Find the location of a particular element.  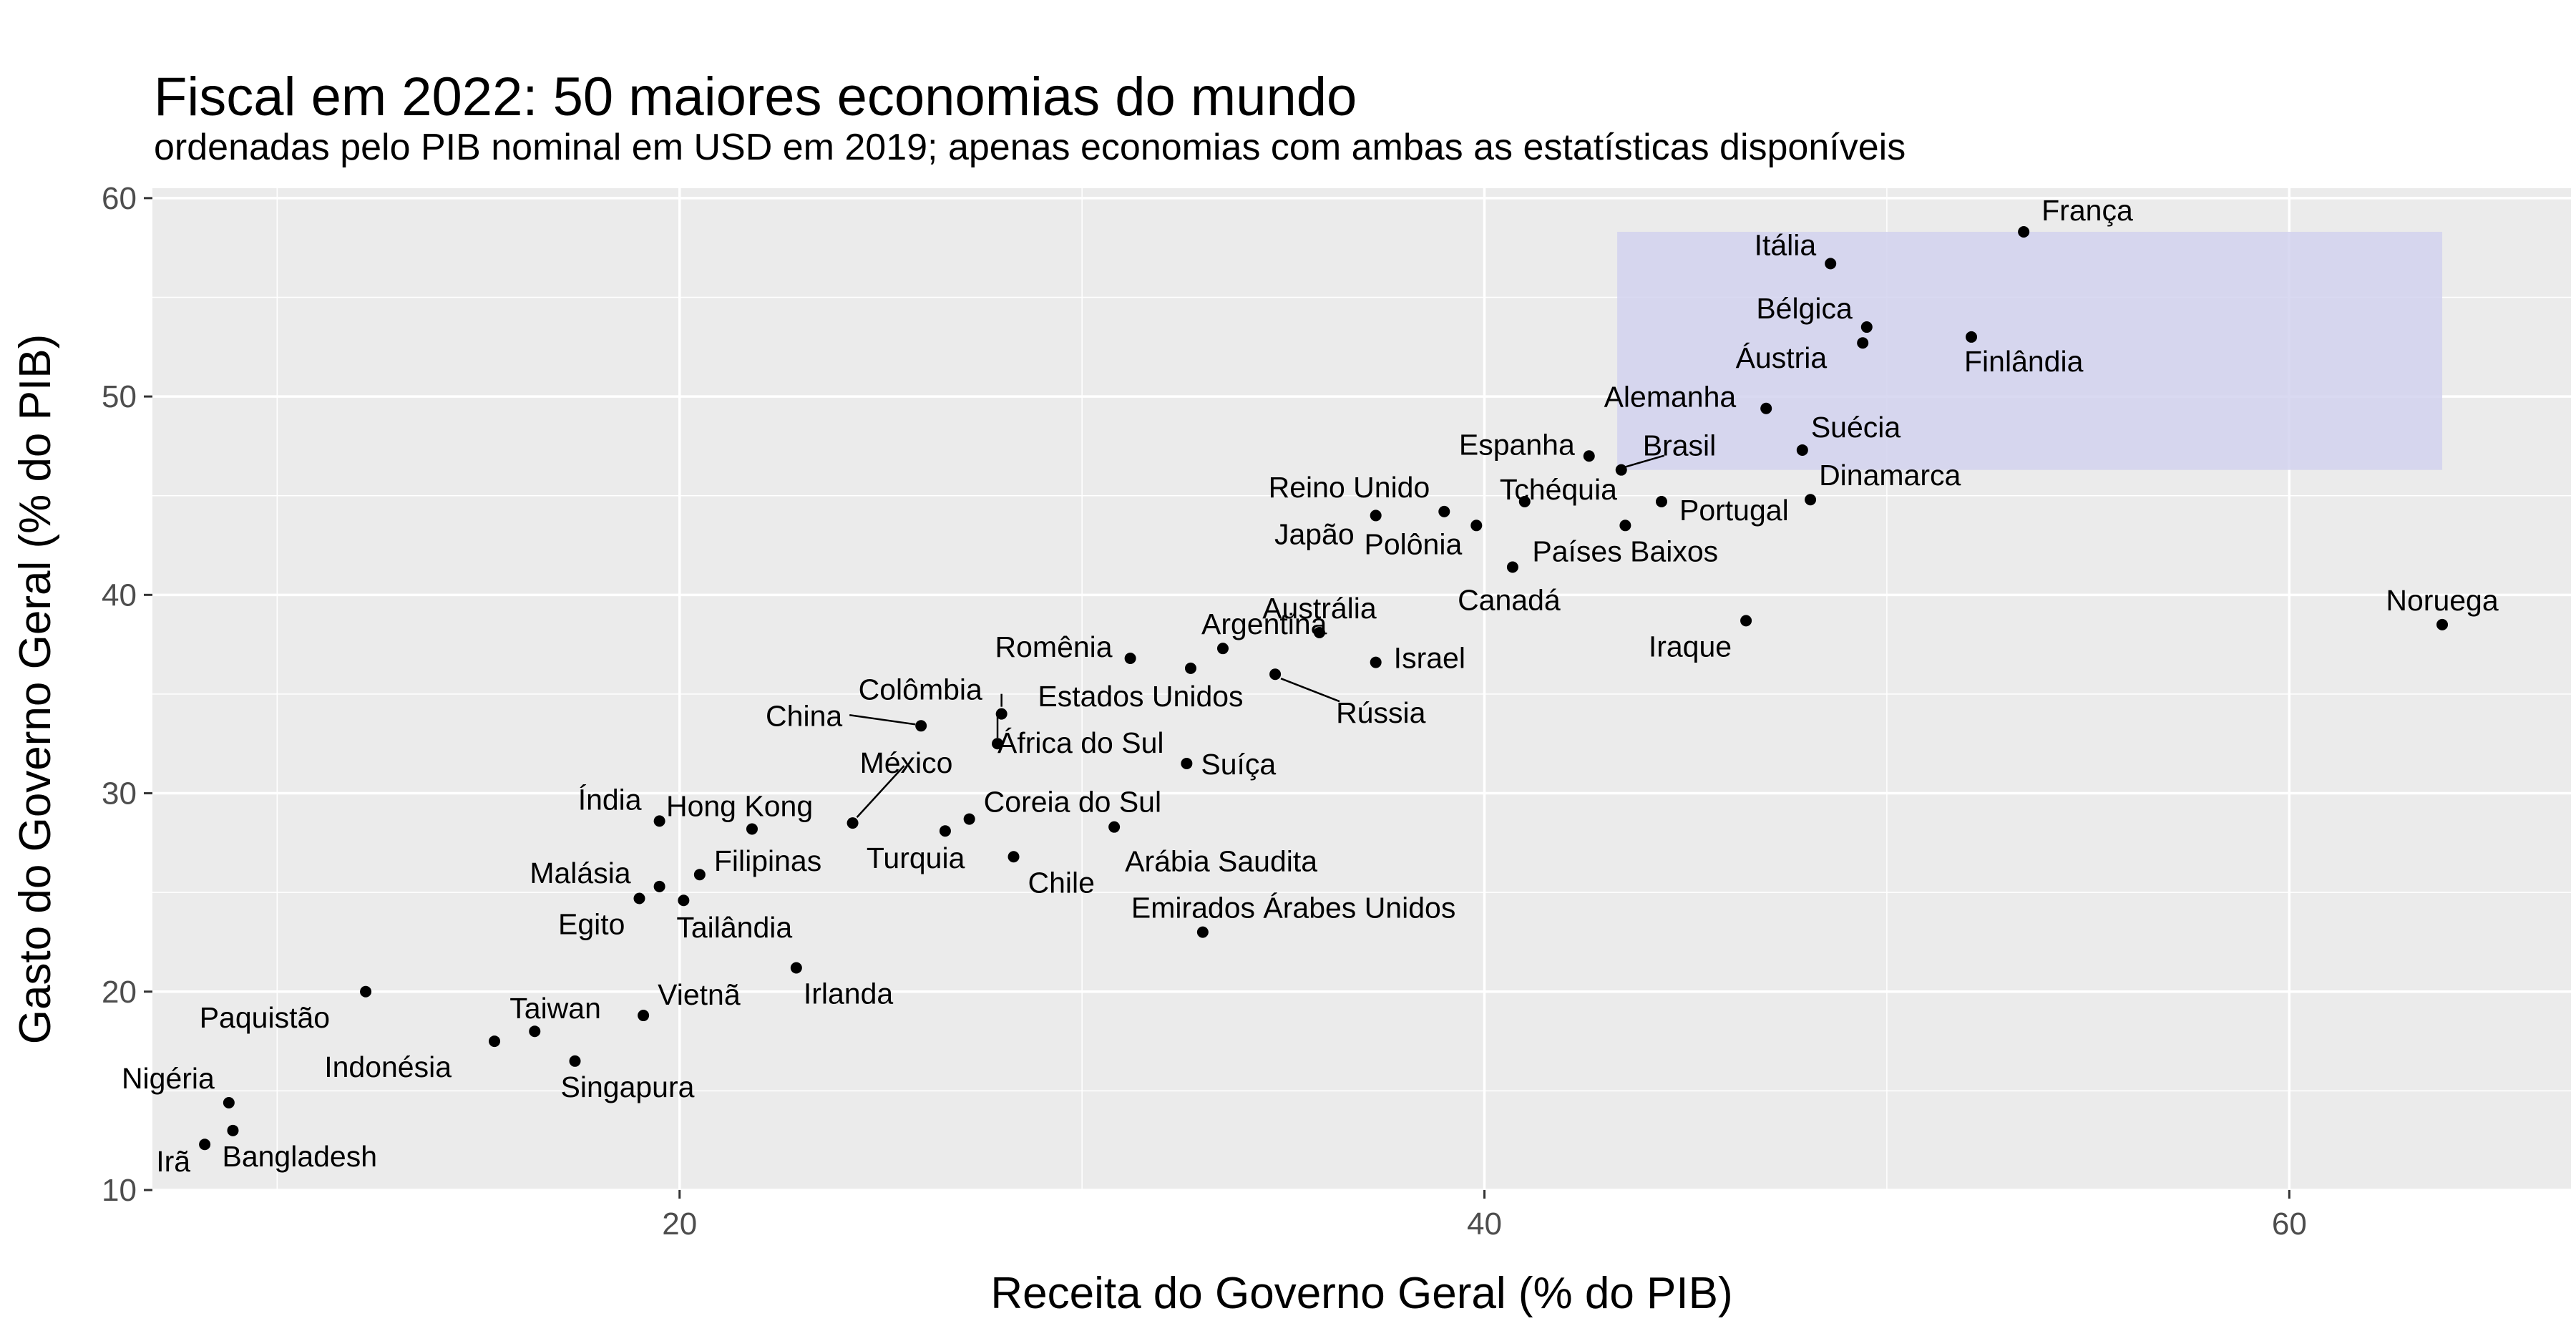

label-hong-kong: Hong Kong is located at coordinates (739, 805).